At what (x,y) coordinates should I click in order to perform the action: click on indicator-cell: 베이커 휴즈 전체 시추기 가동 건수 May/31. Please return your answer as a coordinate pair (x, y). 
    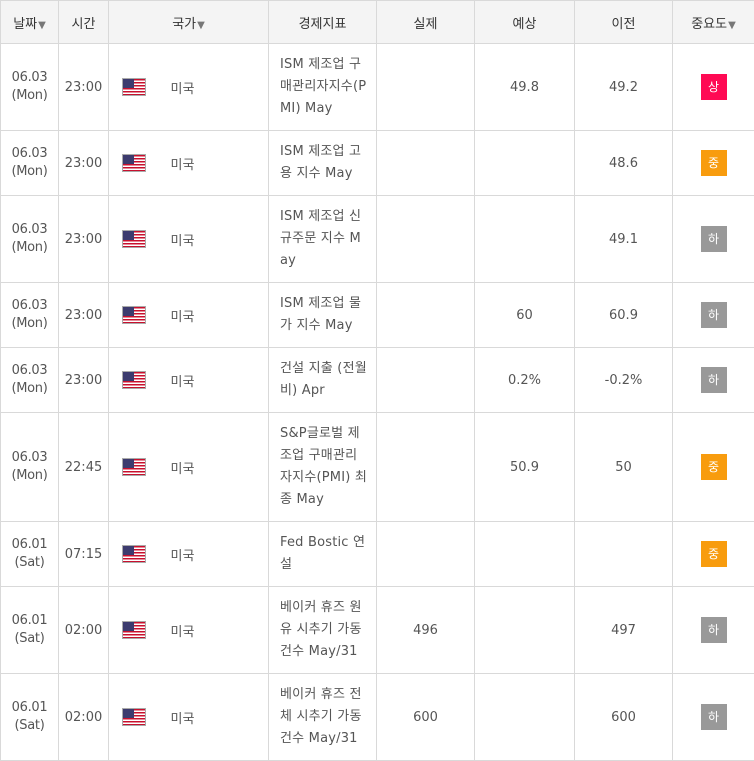
    Looking at the image, I should click on (323, 717).